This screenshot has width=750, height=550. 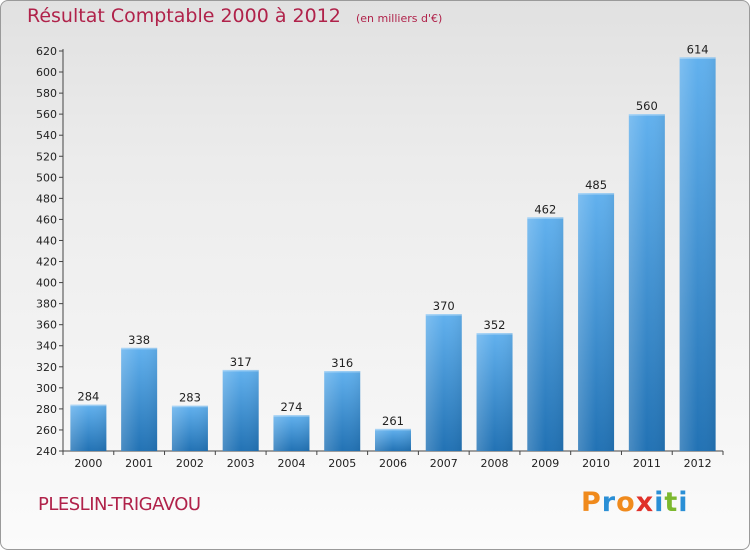 I want to click on x-tick-label-2007: 2007, so click(x=444, y=463).